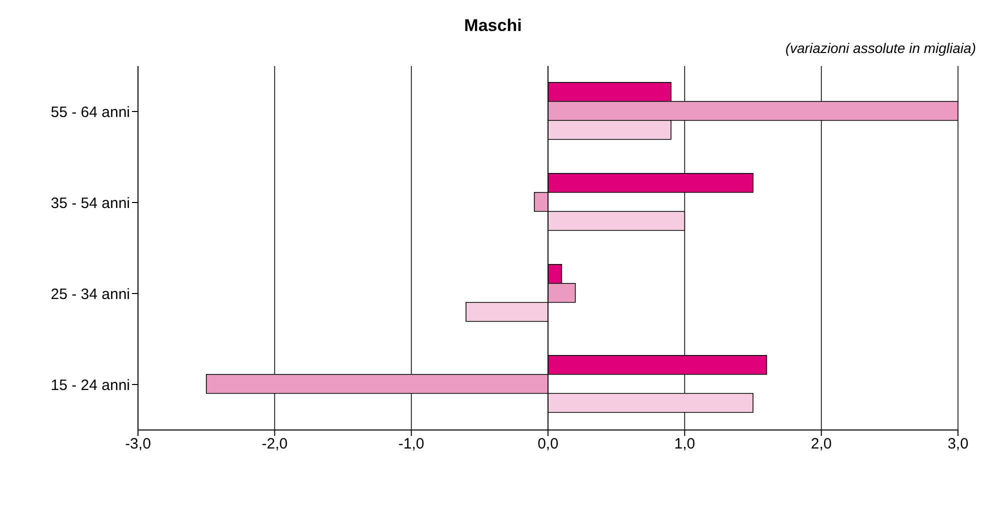 The image size is (986, 509). Describe the element at coordinates (548, 444) in the screenshot. I see `x-tick-label: 0,0` at that location.